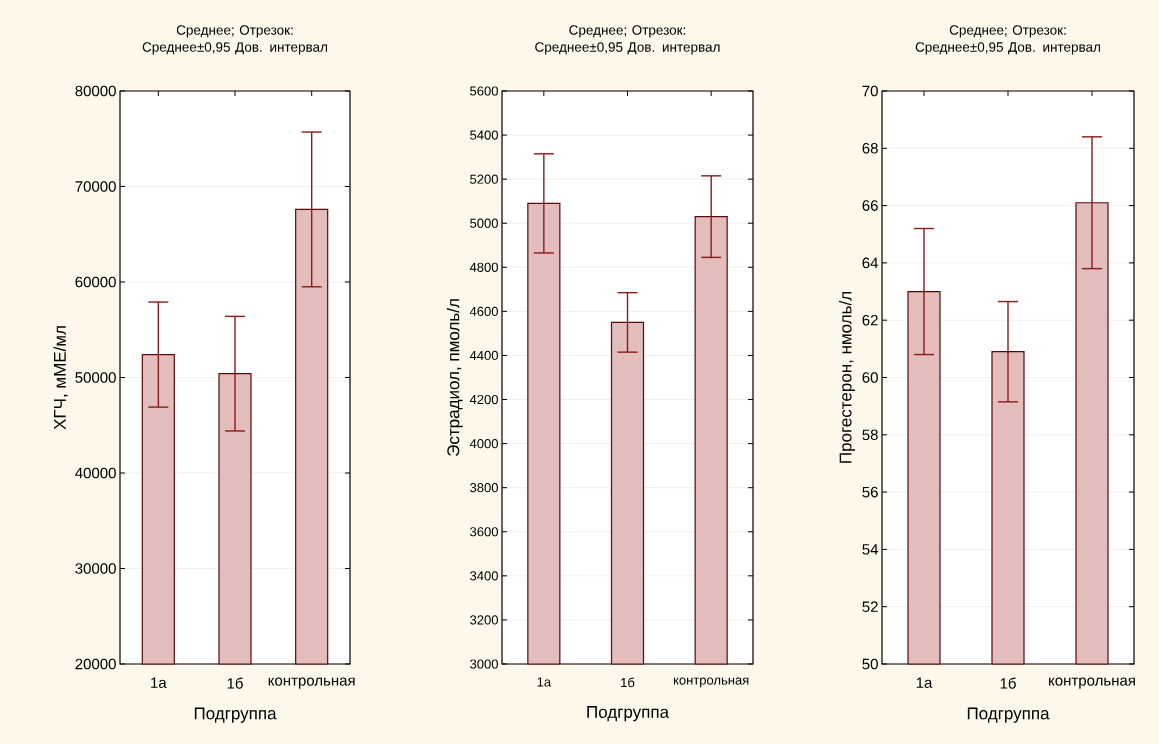  What do you see at coordinates (484, 179) in the screenshot?
I see `y-tick-label: 5200` at bounding box center [484, 179].